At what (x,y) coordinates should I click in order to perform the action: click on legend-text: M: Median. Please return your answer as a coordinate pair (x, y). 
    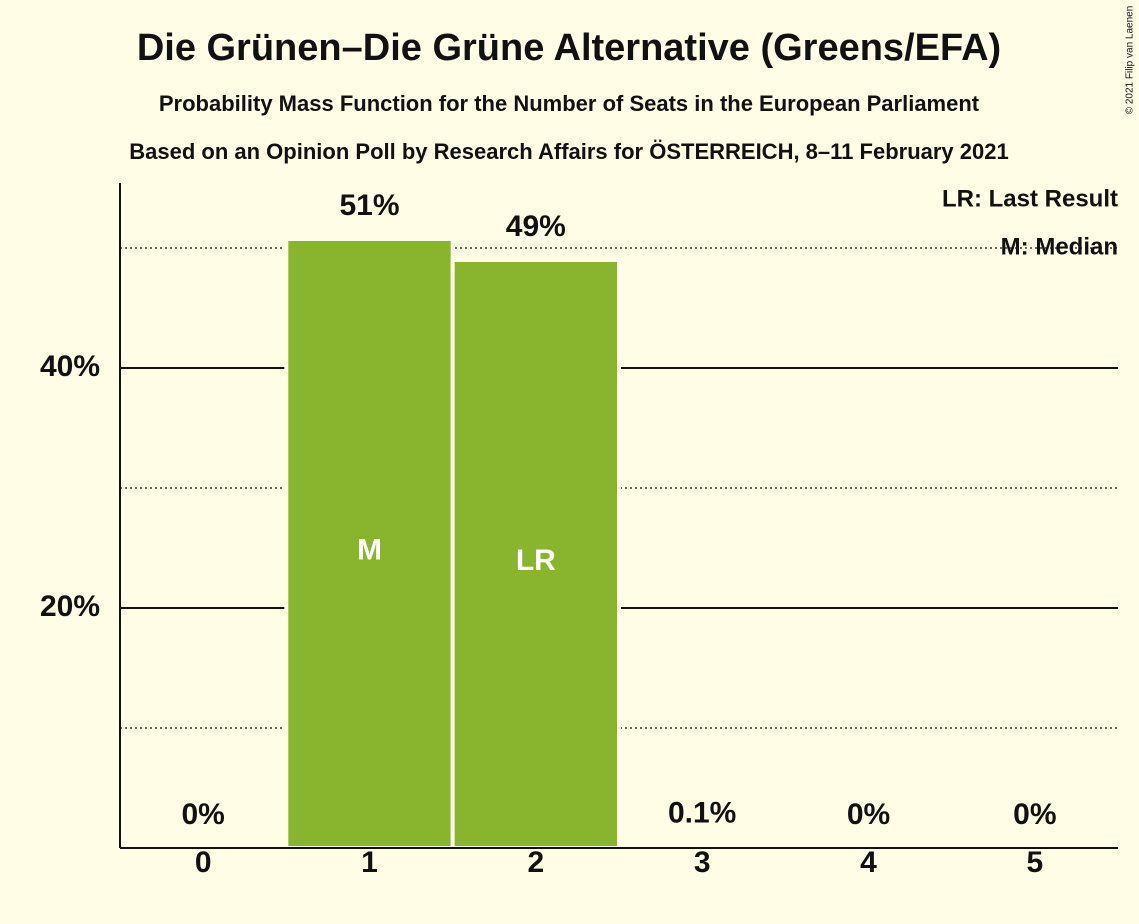
    Looking at the image, I should click on (1059, 246).